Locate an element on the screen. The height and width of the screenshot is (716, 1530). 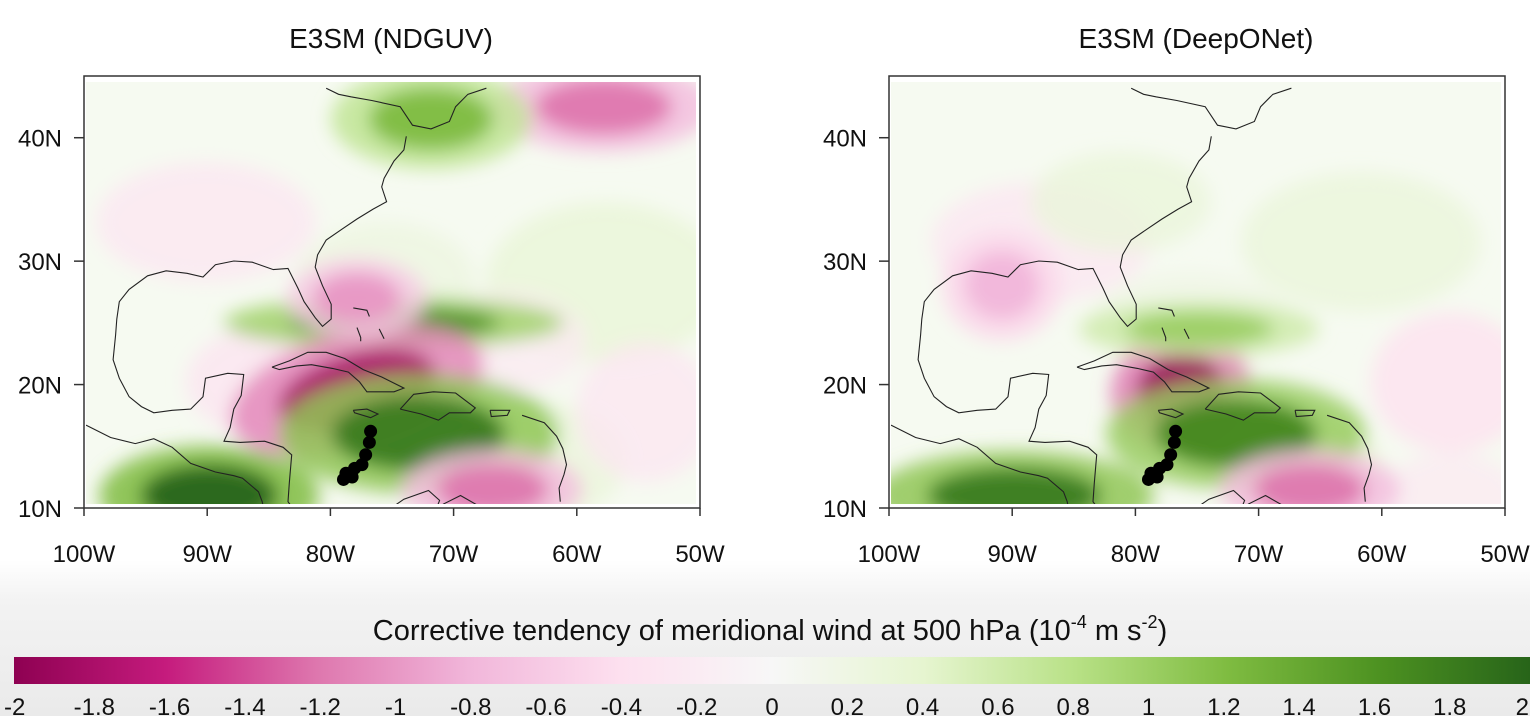
colorbar-tick-label: 0.4 is located at coordinates (922, 705).